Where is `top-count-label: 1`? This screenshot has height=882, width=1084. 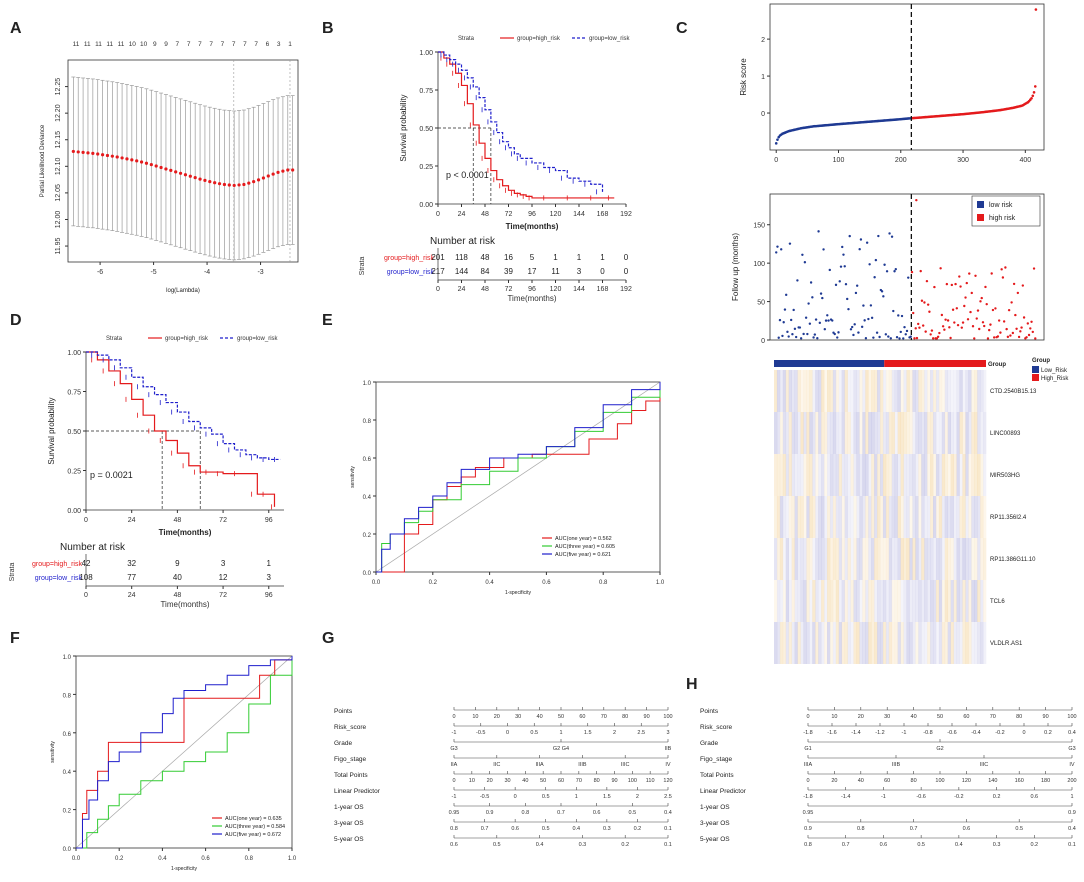
top-count-label: 1 is located at coordinates (290, 44).